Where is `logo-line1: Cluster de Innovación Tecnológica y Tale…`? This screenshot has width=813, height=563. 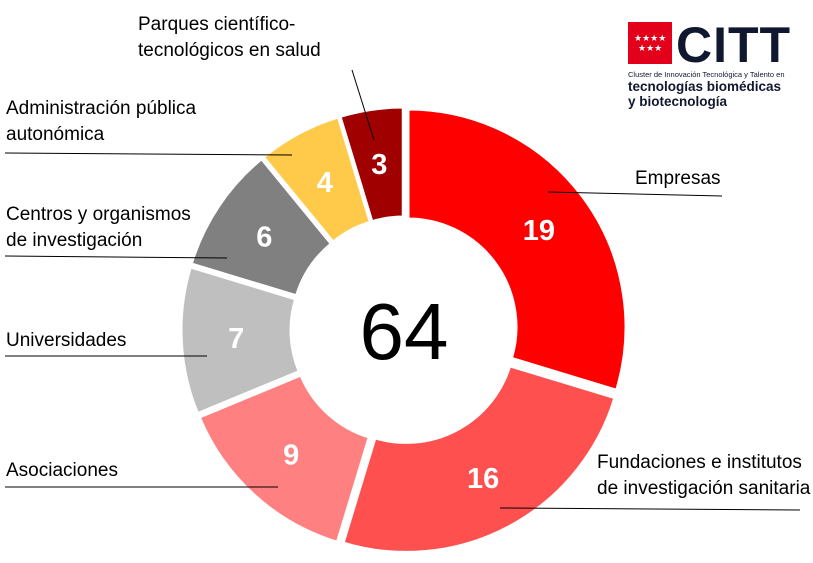
logo-line1: Cluster de Innovación Tecnológica y Tale… is located at coordinates (706, 74).